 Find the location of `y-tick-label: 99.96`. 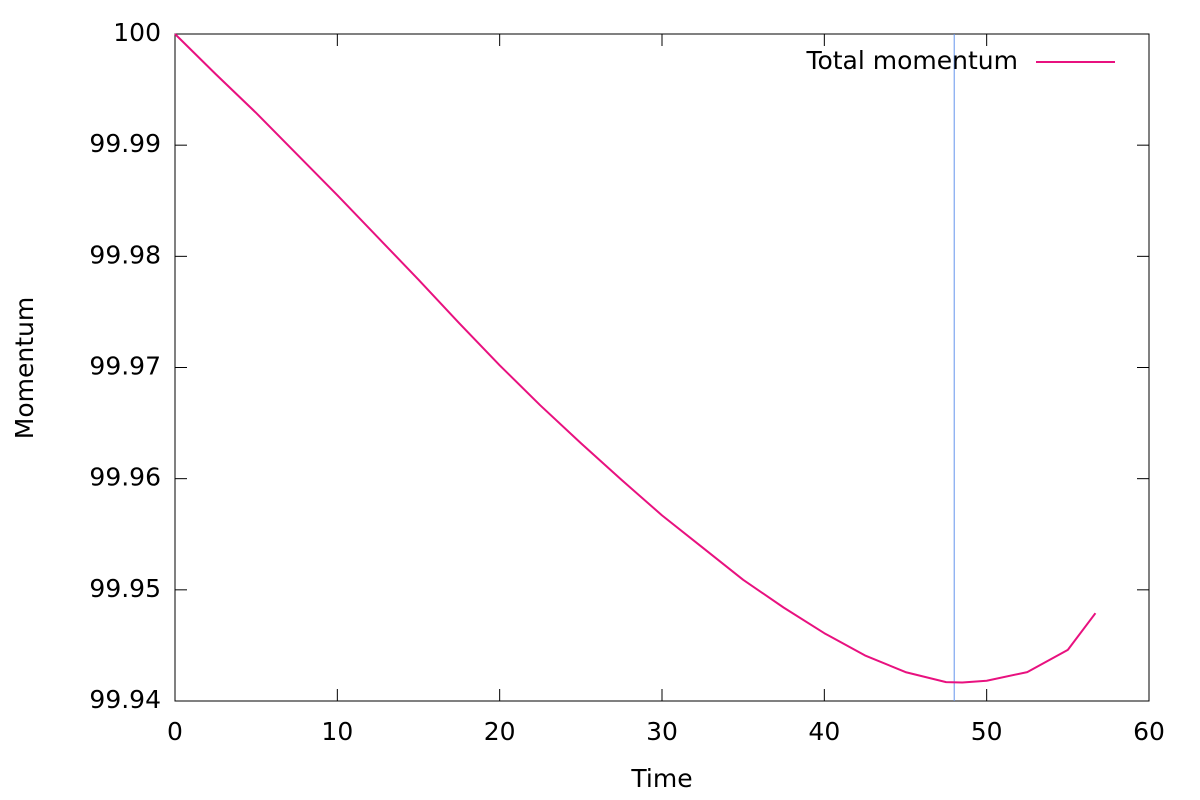

y-tick-label: 99.96 is located at coordinates (125, 477).